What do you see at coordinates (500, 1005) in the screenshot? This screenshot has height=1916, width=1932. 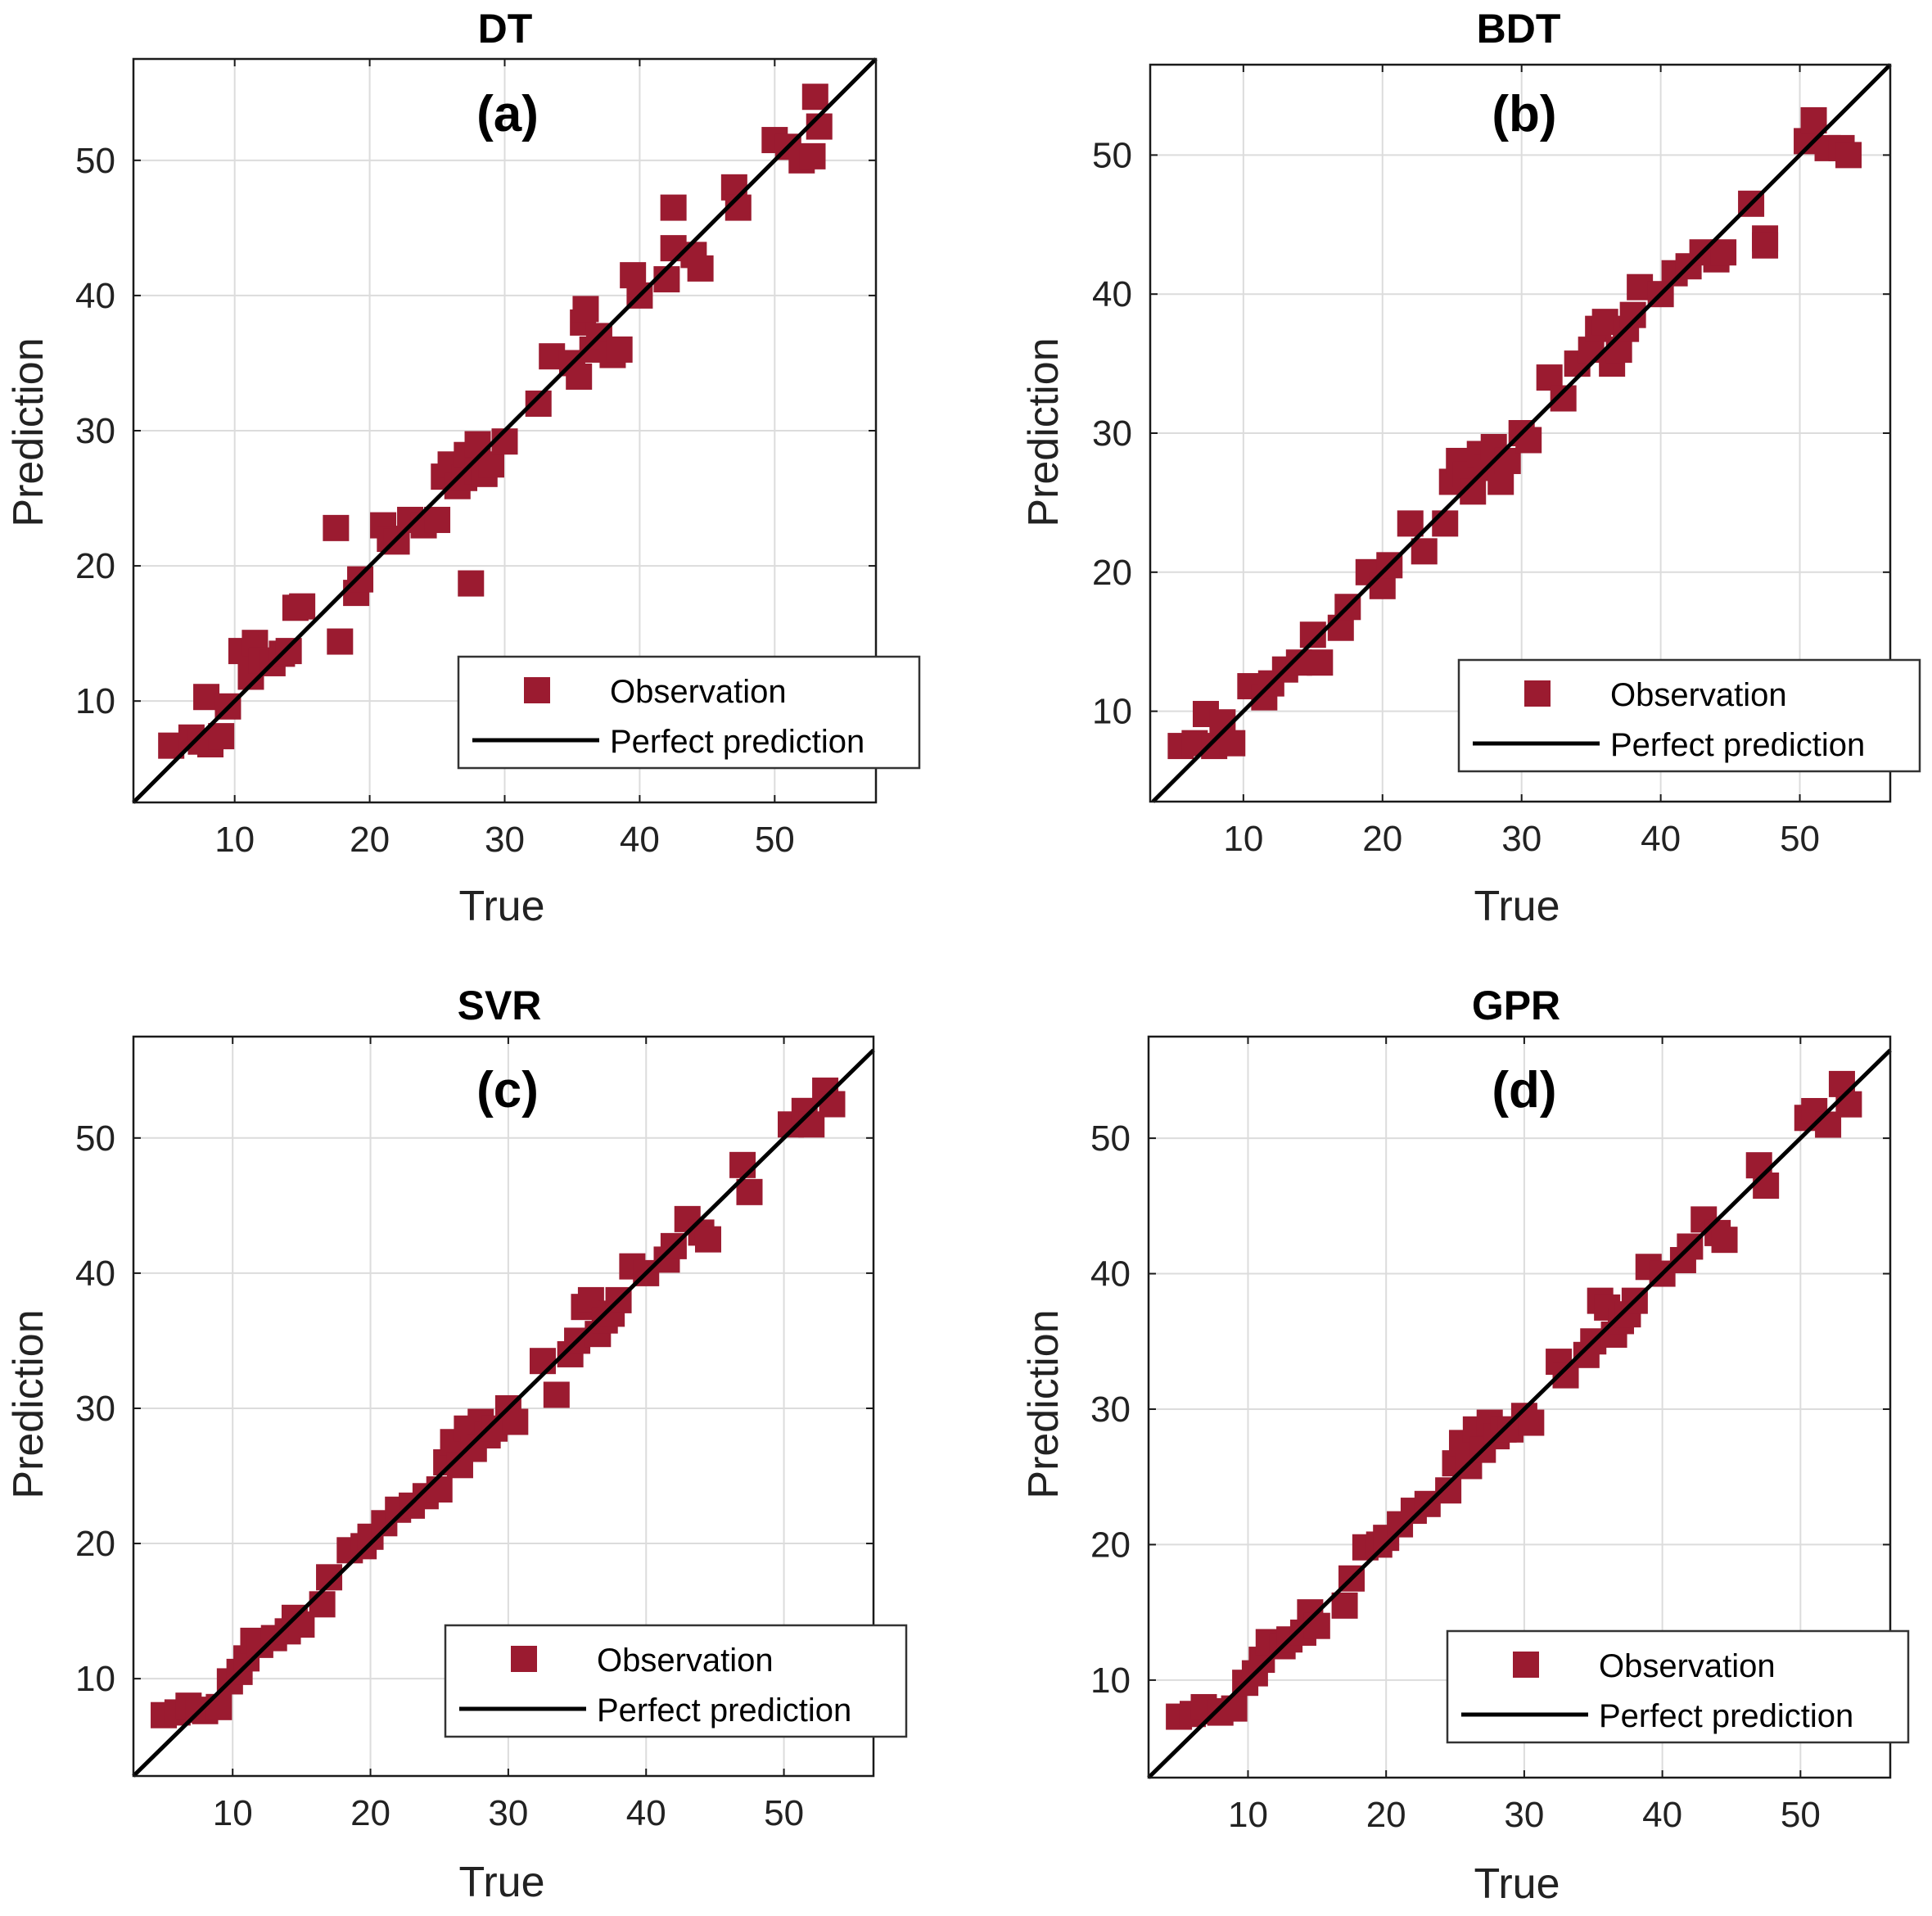 I see `panel-title: SVR` at bounding box center [500, 1005].